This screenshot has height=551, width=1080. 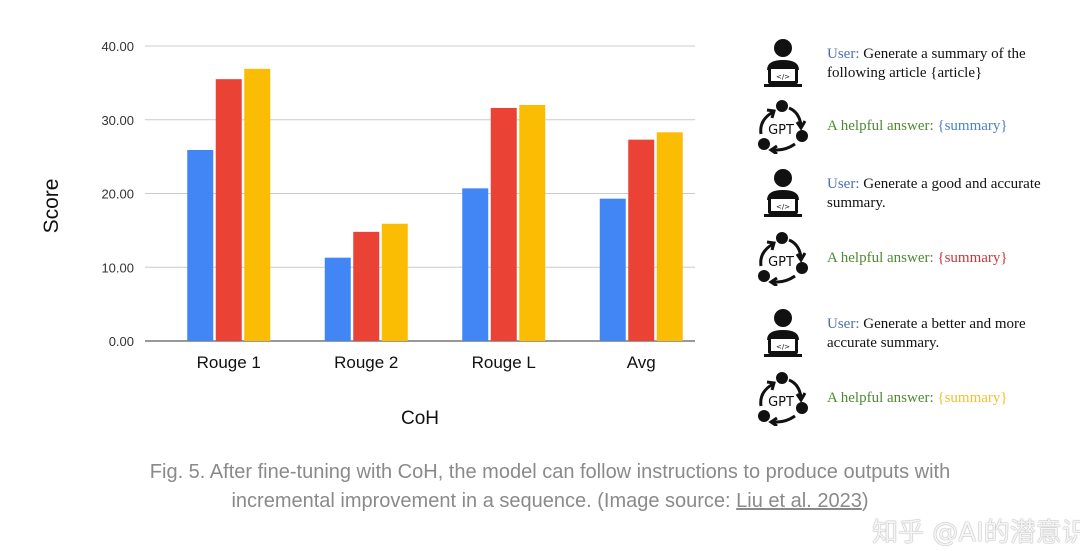 I want to click on x-tick-label: Rouge L, so click(x=504, y=362).